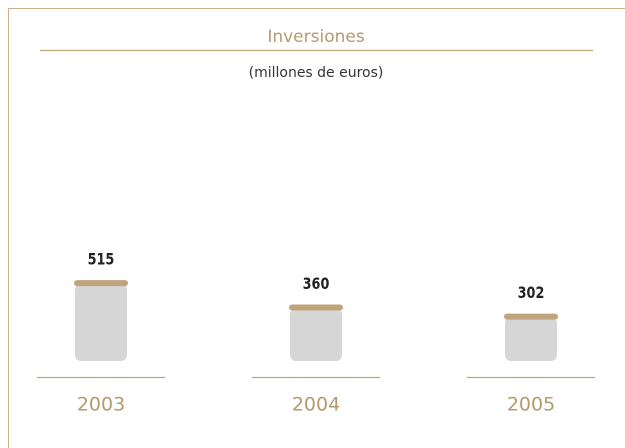  I want to click on chart-title: Inversiones, so click(316, 37).